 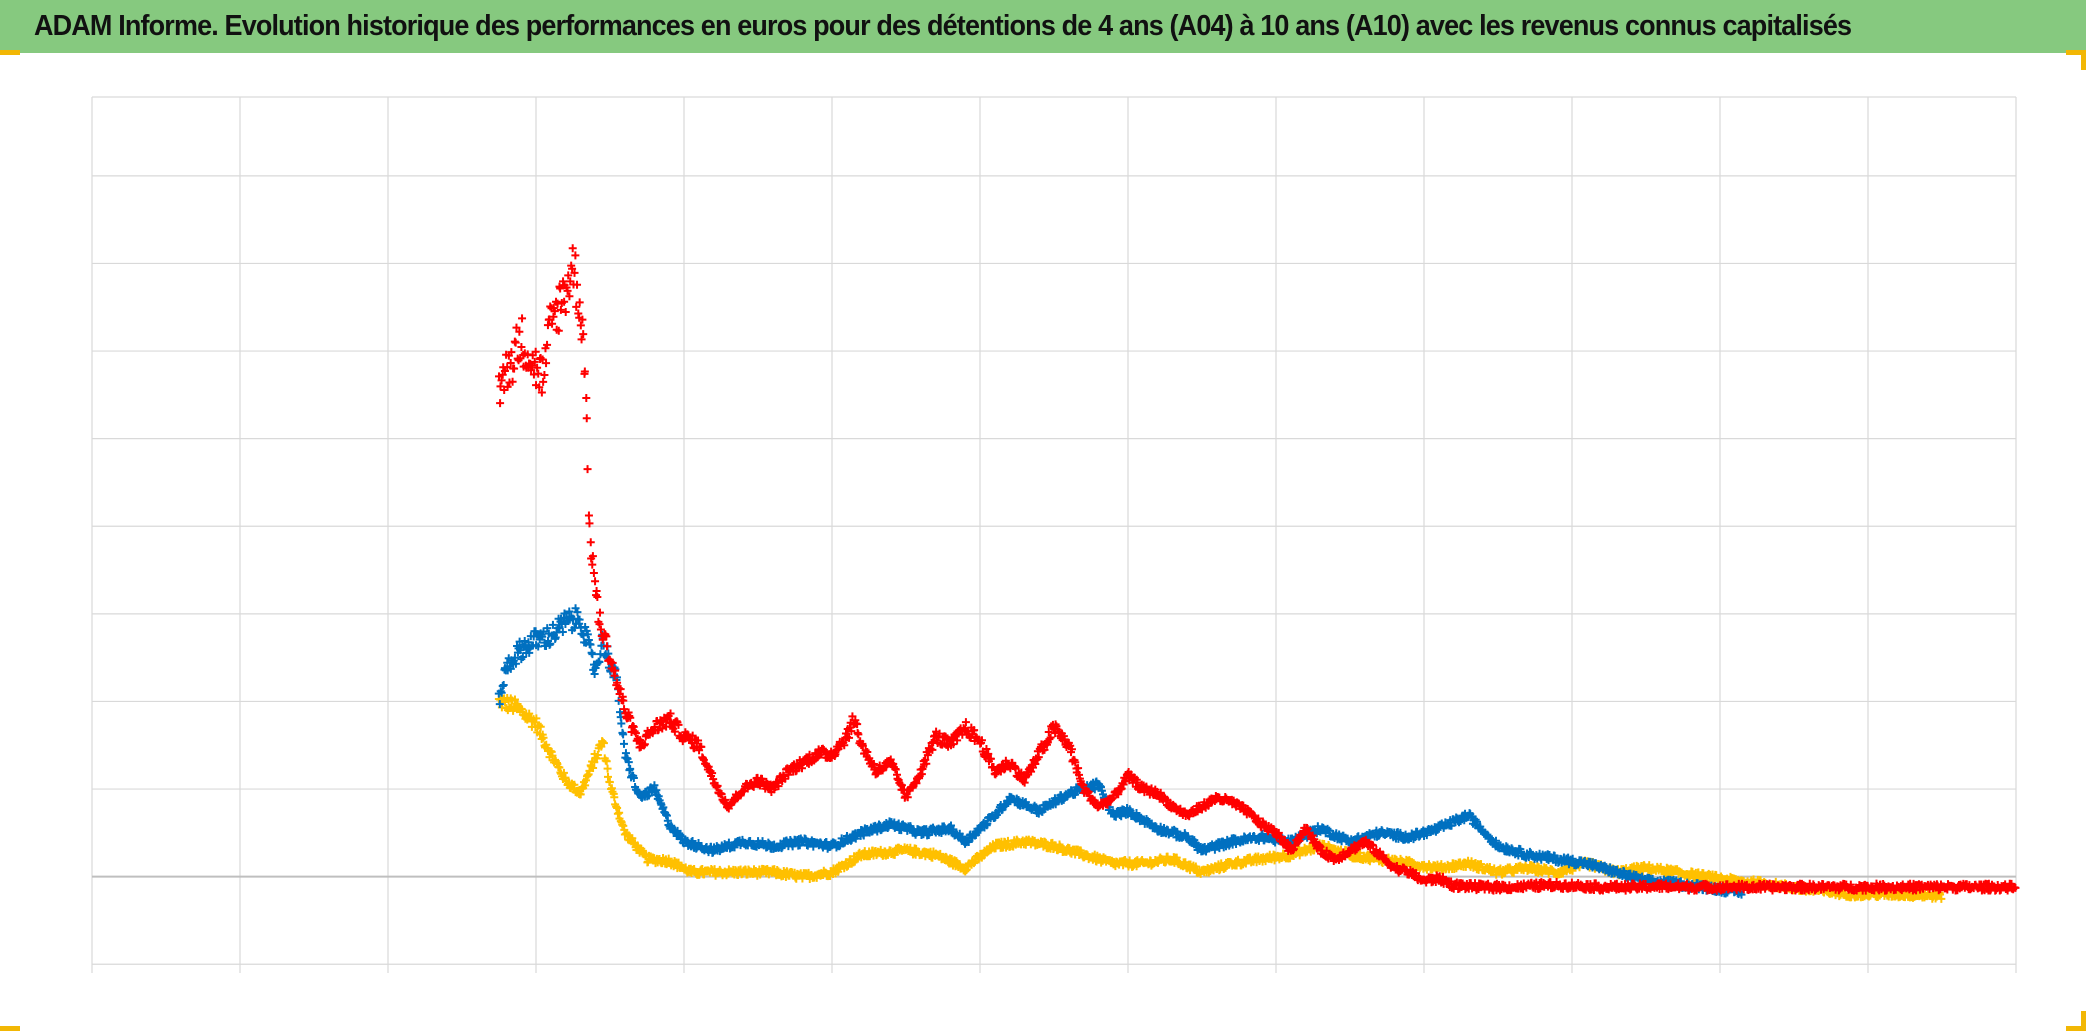 I want to click on corner-mark-bottom-left, so click(x=10, y=1028).